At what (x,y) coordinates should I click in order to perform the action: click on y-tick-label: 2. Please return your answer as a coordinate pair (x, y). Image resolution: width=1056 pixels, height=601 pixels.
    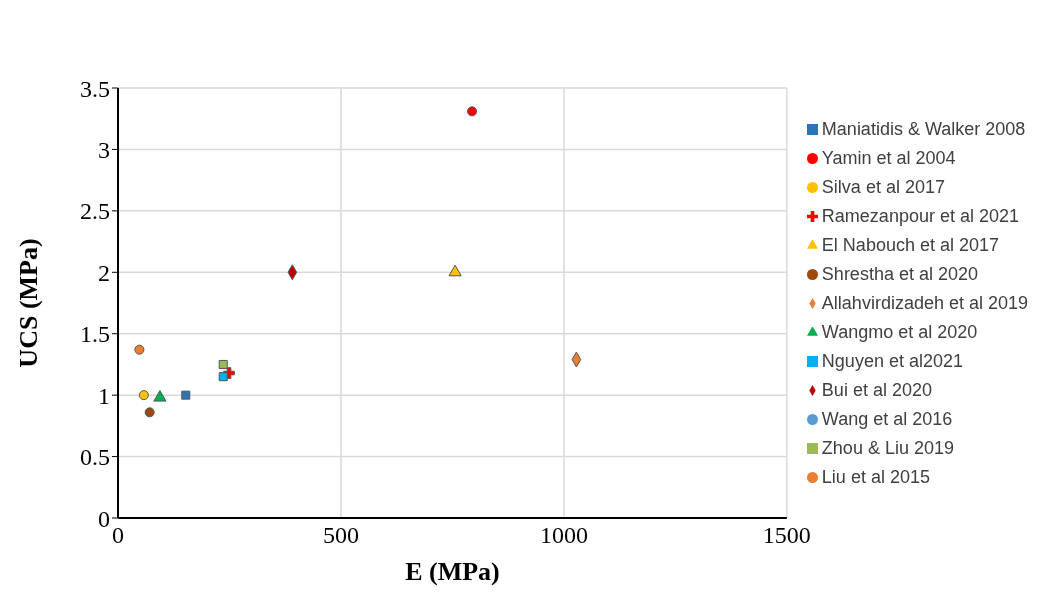
    Looking at the image, I should click on (104, 272).